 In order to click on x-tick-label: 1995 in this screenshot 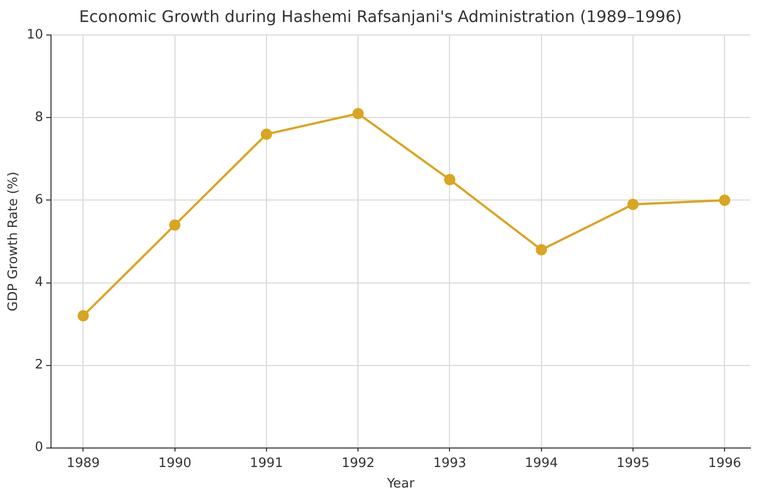, I will do `click(633, 463)`.